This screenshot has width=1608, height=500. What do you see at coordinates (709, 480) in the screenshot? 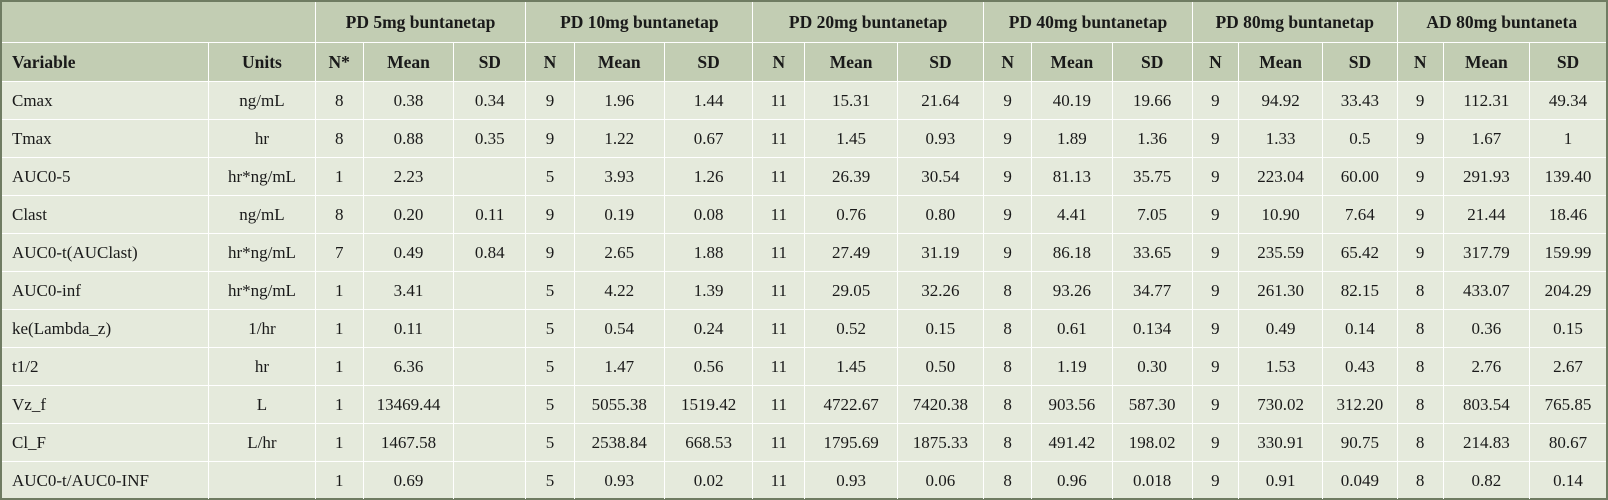
I see `sd-cell: 0.02` at bounding box center [709, 480].